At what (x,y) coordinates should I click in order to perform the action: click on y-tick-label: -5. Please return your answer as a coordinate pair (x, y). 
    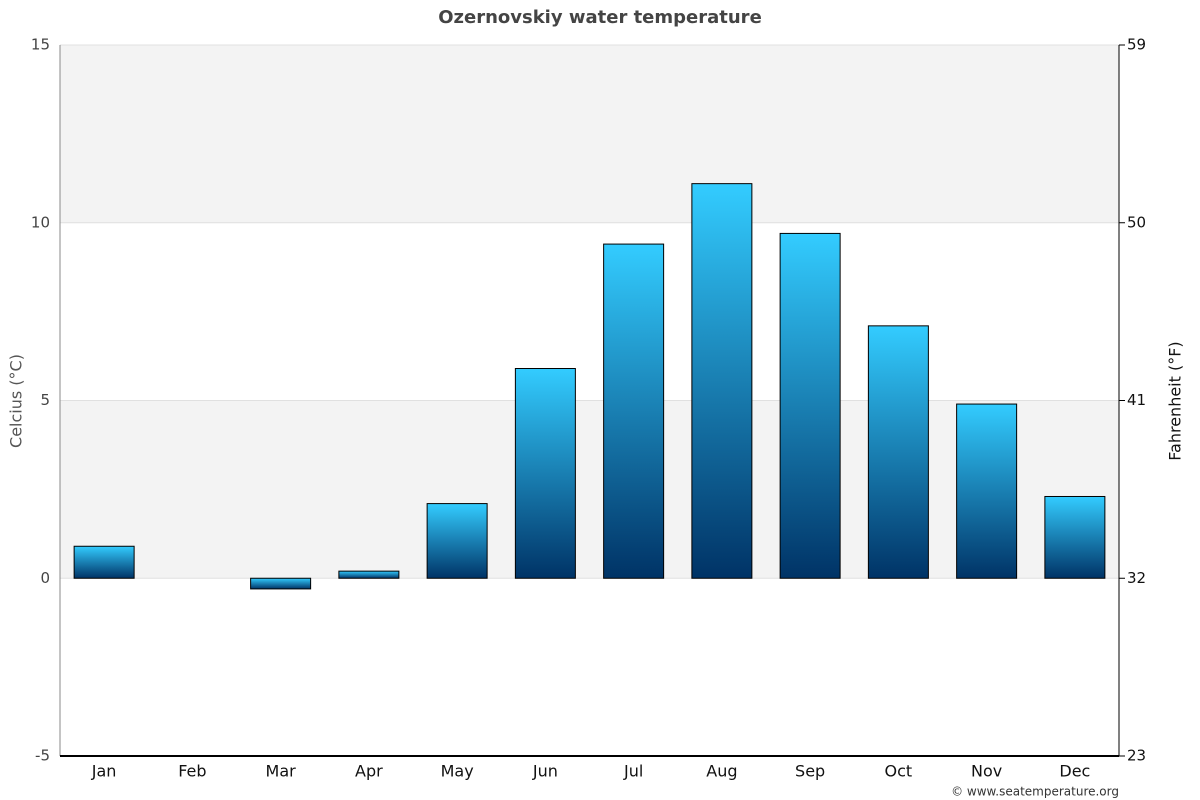
    Looking at the image, I should click on (42, 756).